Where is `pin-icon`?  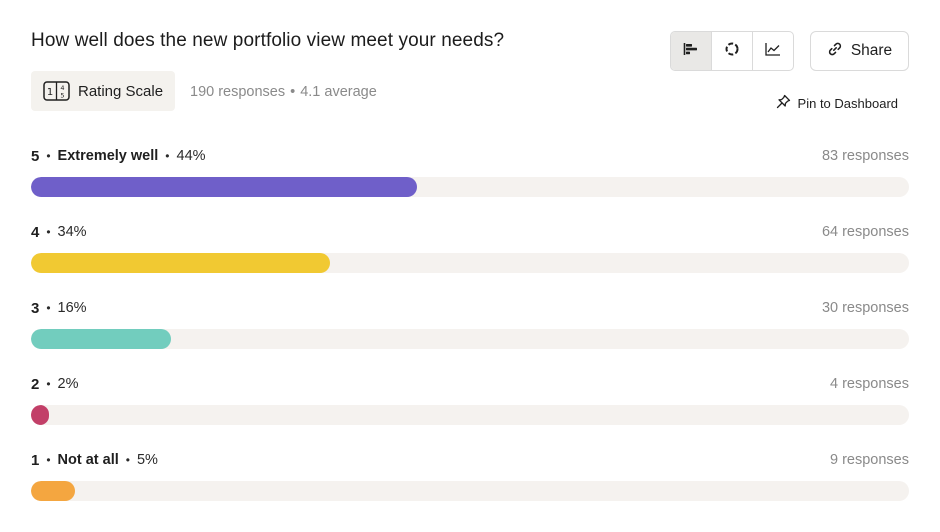
pin-icon is located at coordinates (783, 103).